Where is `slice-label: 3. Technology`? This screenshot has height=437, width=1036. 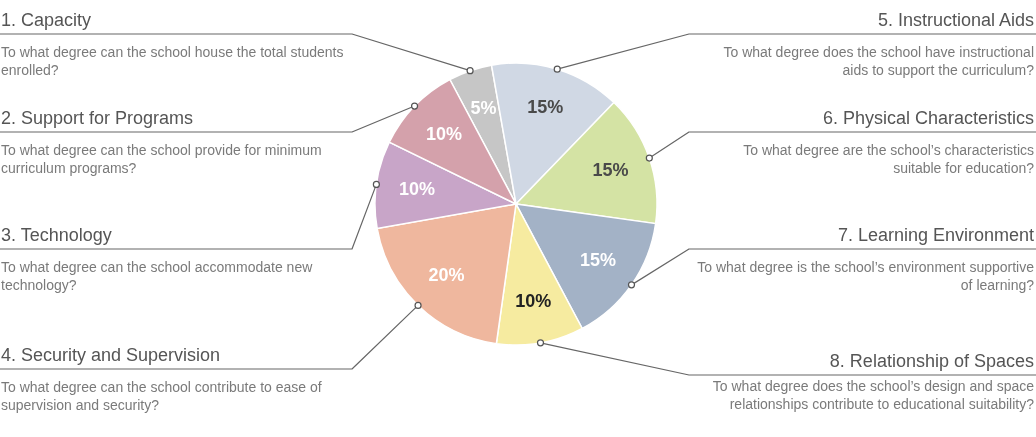
slice-label: 3. Technology is located at coordinates (56, 235).